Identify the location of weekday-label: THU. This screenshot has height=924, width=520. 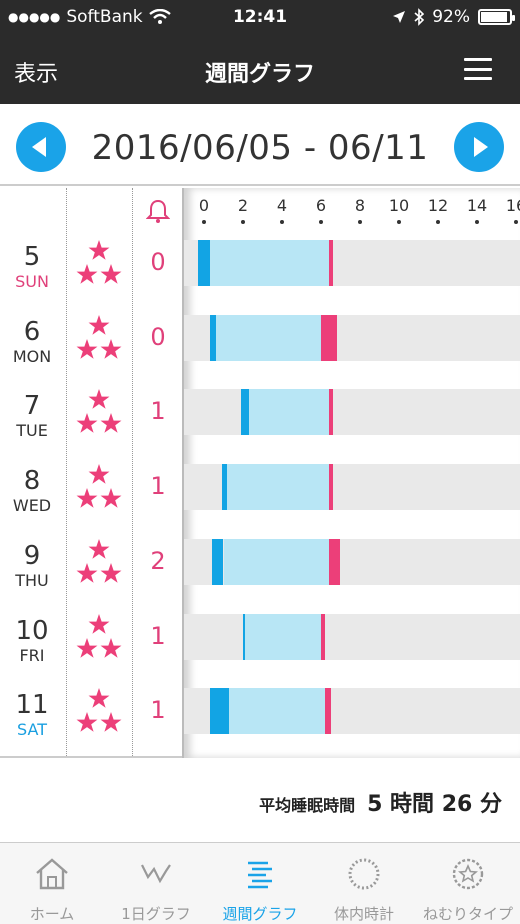
(32, 580).